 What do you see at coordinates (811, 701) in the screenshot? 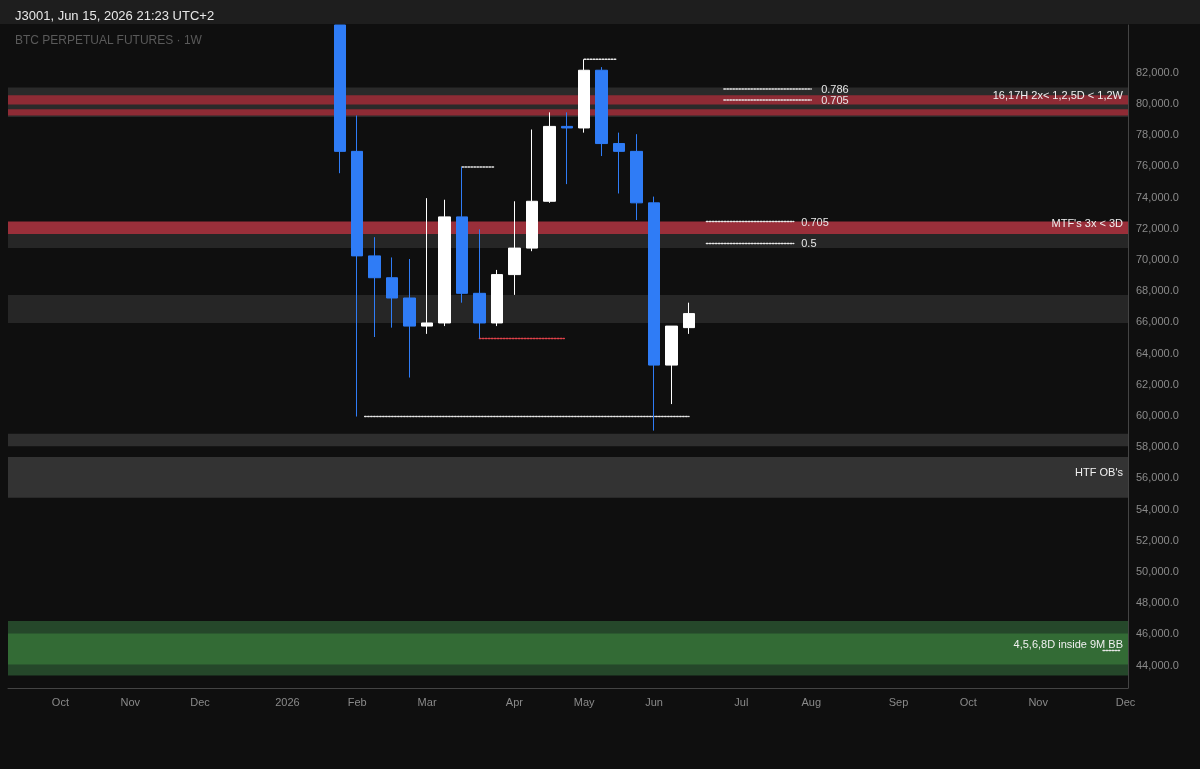
I see `x-tick-label: Aug` at bounding box center [811, 701].